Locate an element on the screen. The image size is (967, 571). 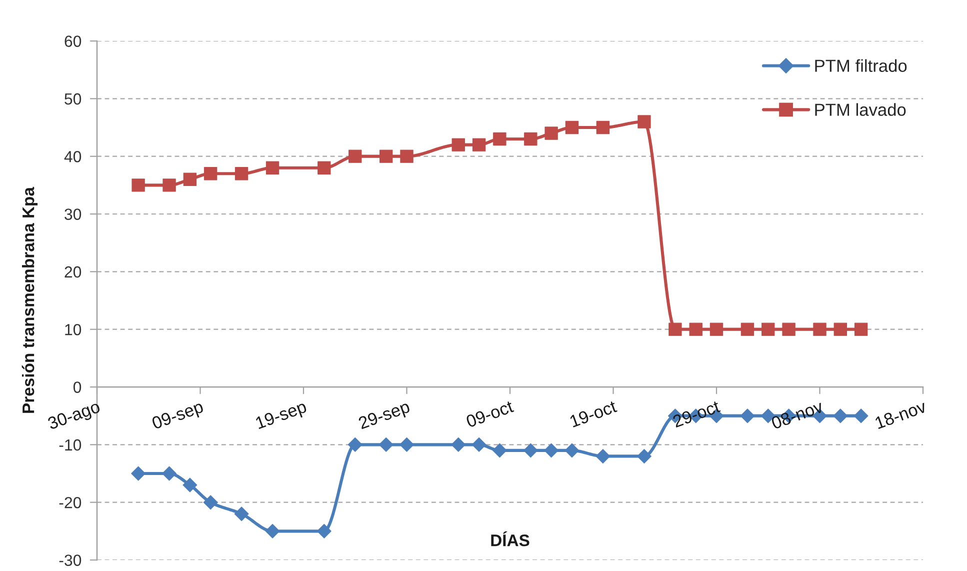
y-tick-label: 60 is located at coordinates (73, 41).